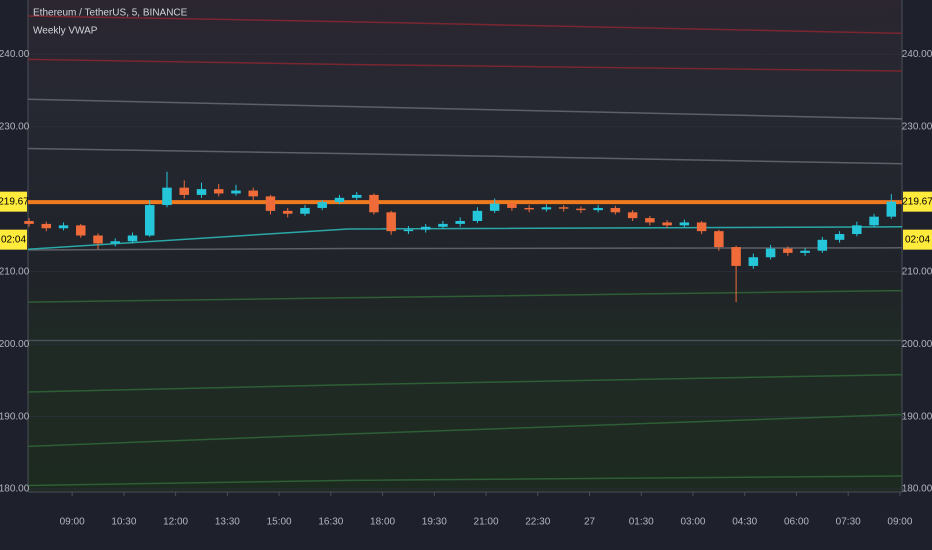  What do you see at coordinates (537, 522) in the screenshot?
I see `x-tick-label: 22:30` at bounding box center [537, 522].